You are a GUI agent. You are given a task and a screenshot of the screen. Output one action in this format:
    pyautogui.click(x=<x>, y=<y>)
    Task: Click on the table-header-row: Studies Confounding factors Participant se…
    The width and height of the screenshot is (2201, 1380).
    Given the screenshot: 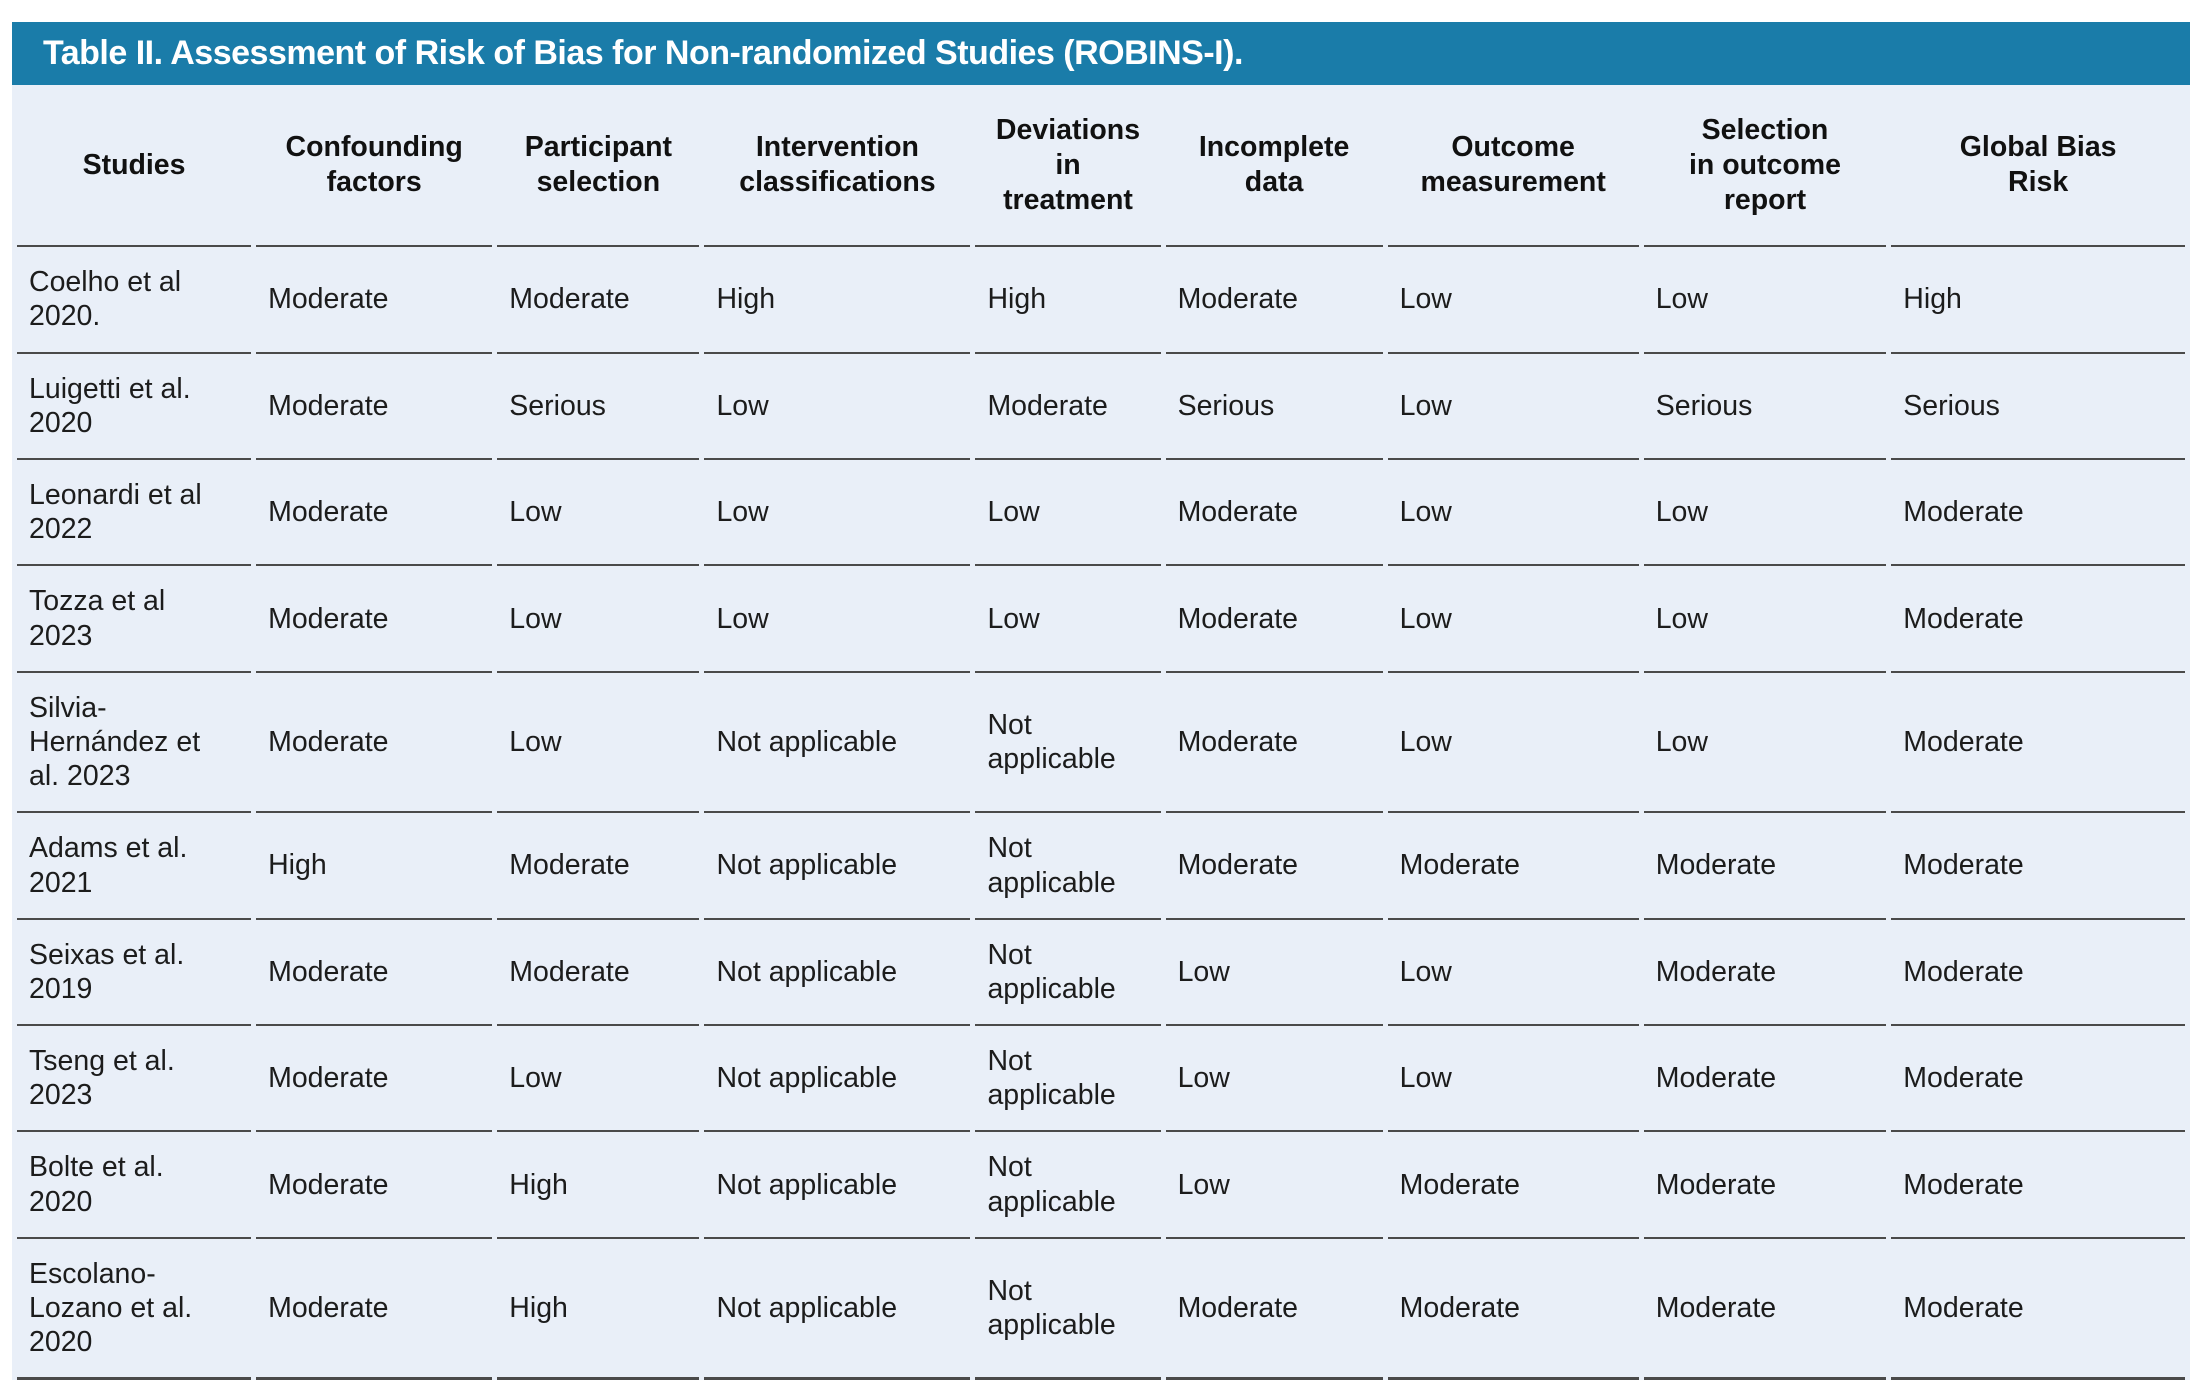 What is the action you would take?
    pyautogui.click(x=1101, y=166)
    